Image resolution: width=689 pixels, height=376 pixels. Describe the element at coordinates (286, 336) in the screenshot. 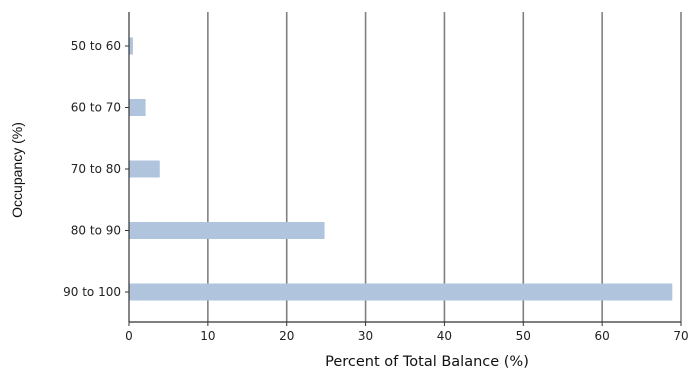

I see `xtick-label: 20` at that location.